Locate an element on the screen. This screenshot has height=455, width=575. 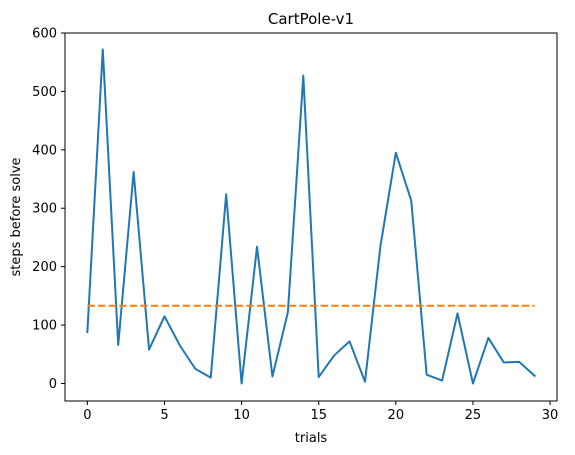
x-axis: 0 5 10 15 20 25 30 is located at coordinates (320, 412).